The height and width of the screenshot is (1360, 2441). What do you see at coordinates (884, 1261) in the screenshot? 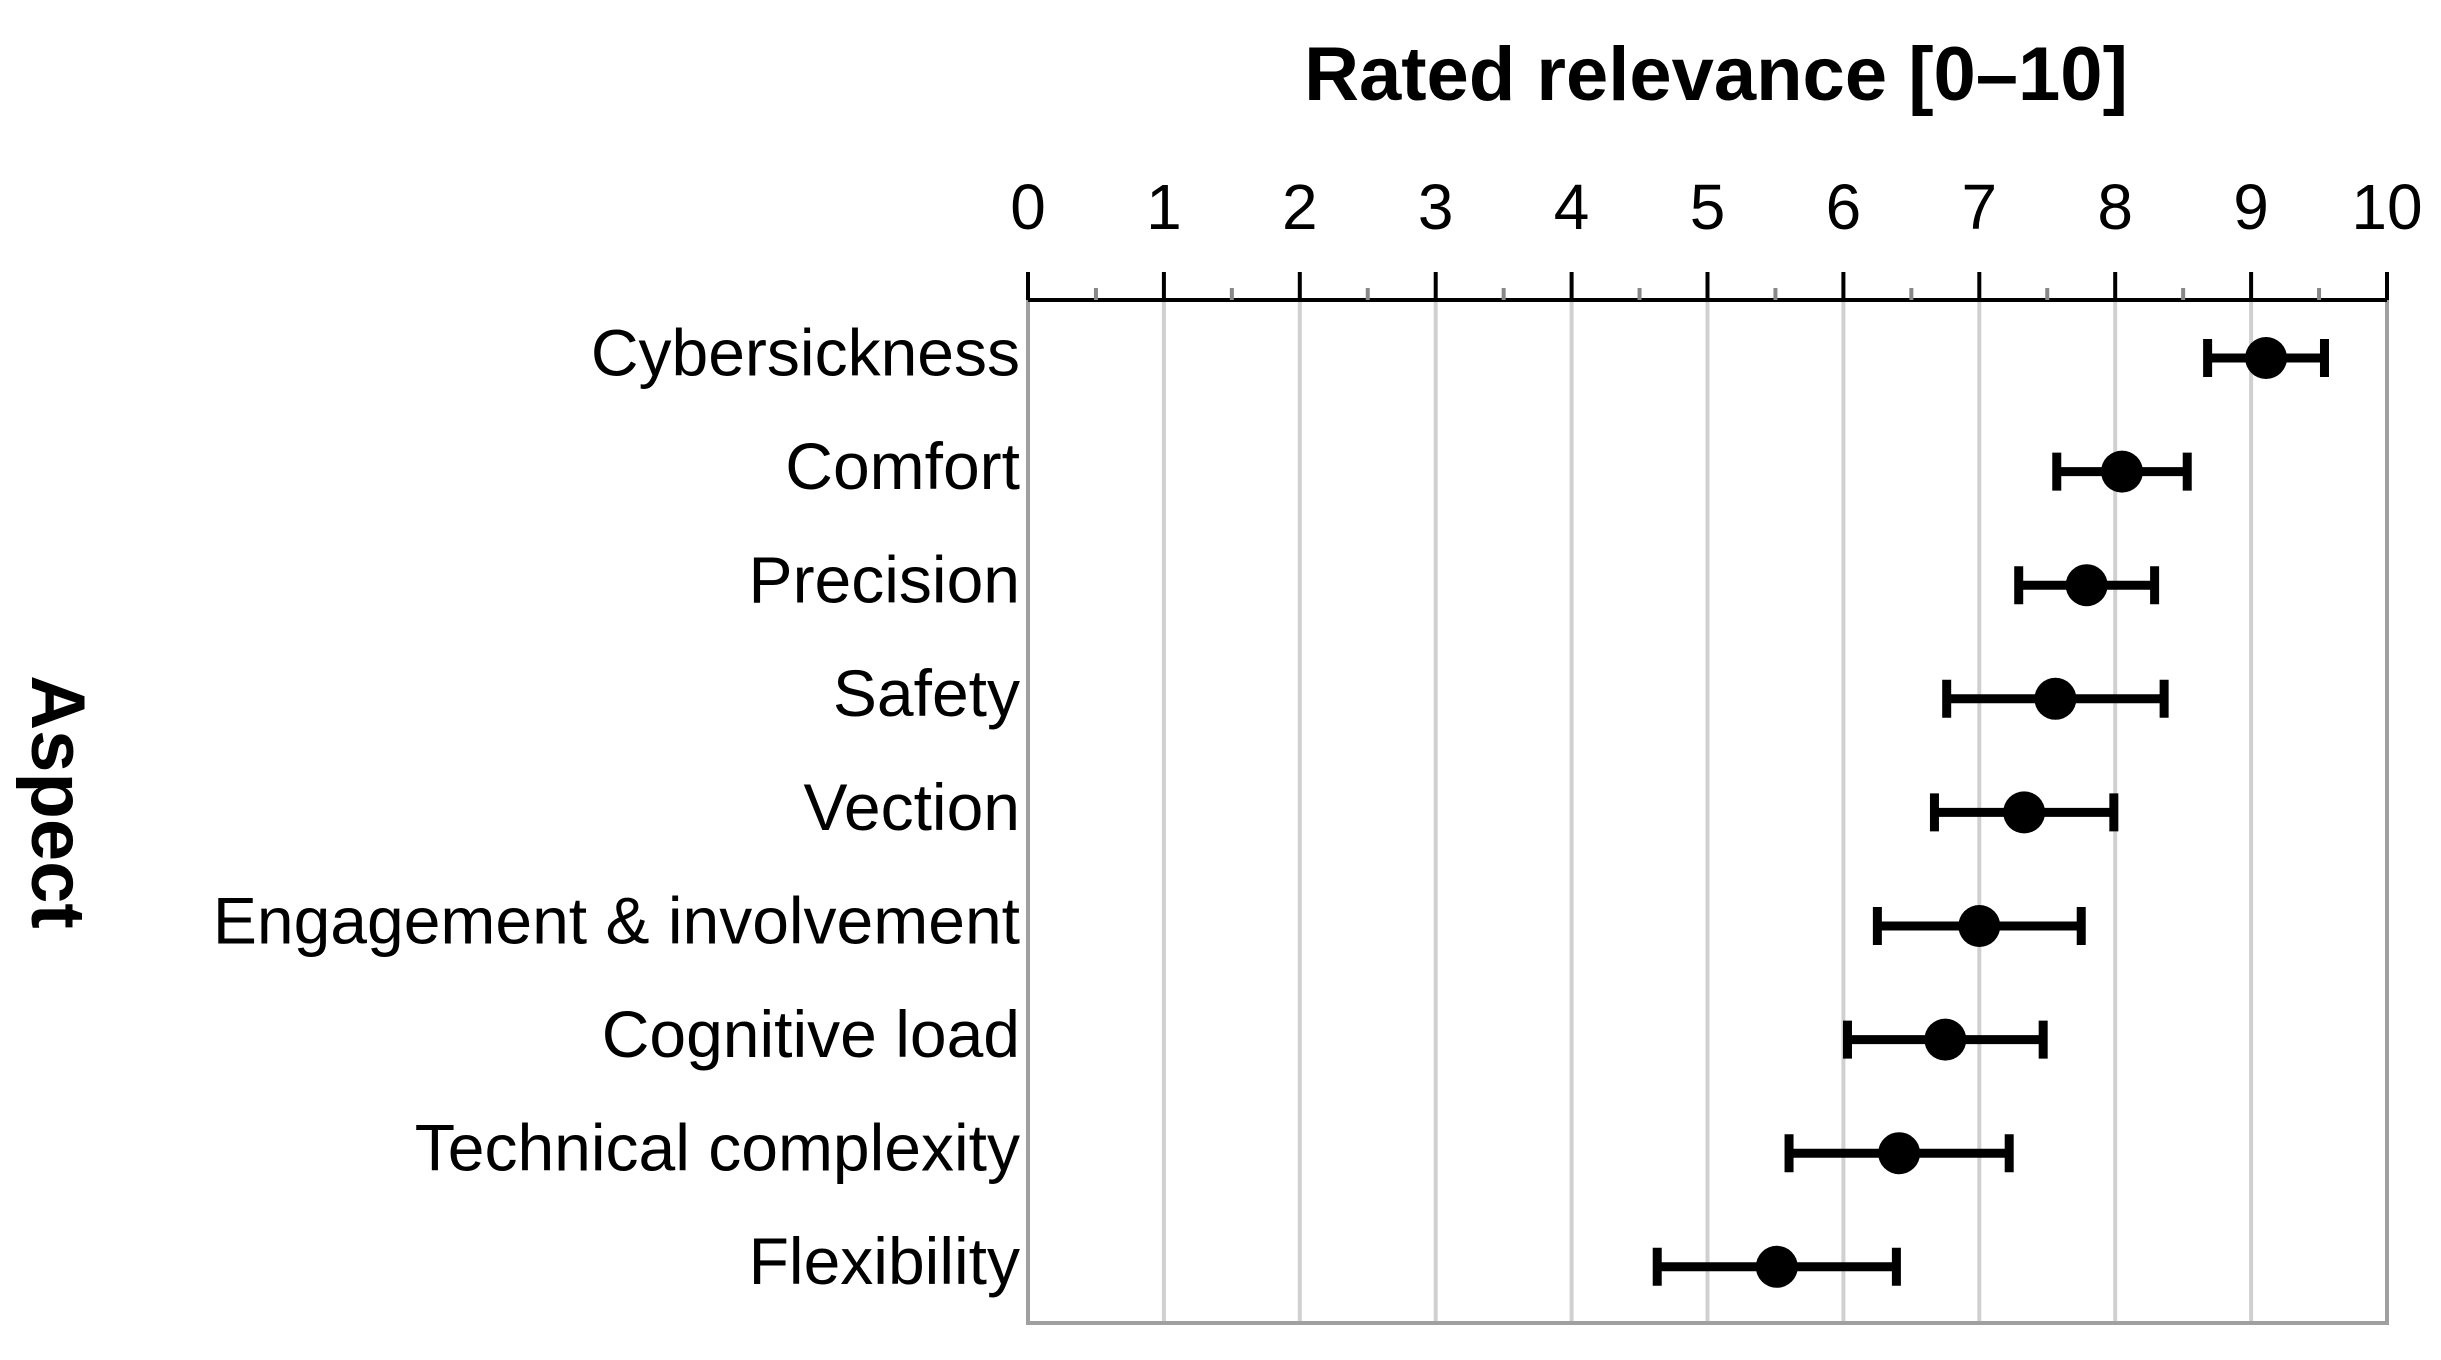
I see `y-tick-label: Flexibility` at bounding box center [884, 1261].